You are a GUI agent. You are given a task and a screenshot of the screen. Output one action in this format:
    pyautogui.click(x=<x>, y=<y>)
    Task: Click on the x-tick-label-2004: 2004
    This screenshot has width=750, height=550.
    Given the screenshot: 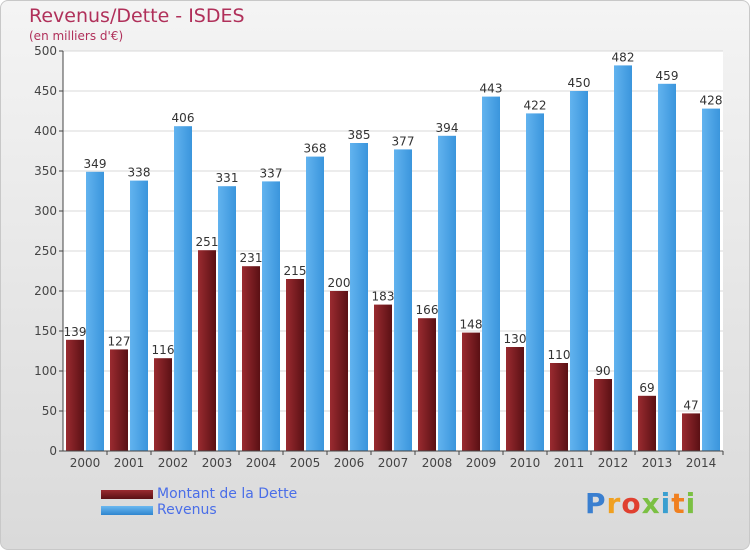 What is the action you would take?
    pyautogui.click(x=261, y=463)
    